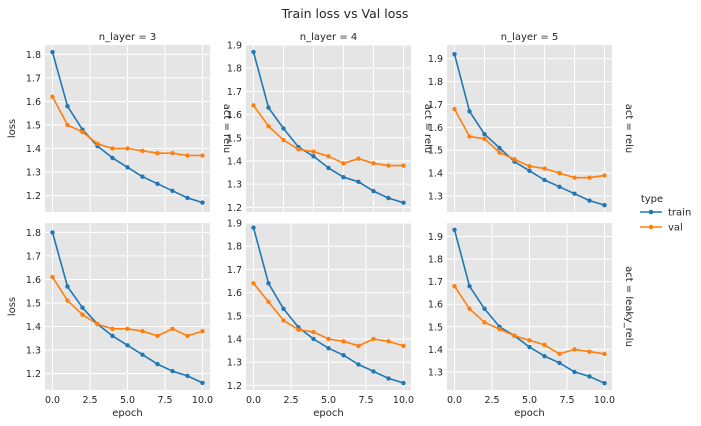 The height and width of the screenshot is (426, 701). Describe the element at coordinates (427, 128) in the screenshot. I see `facet-row-title: act = relu` at that location.